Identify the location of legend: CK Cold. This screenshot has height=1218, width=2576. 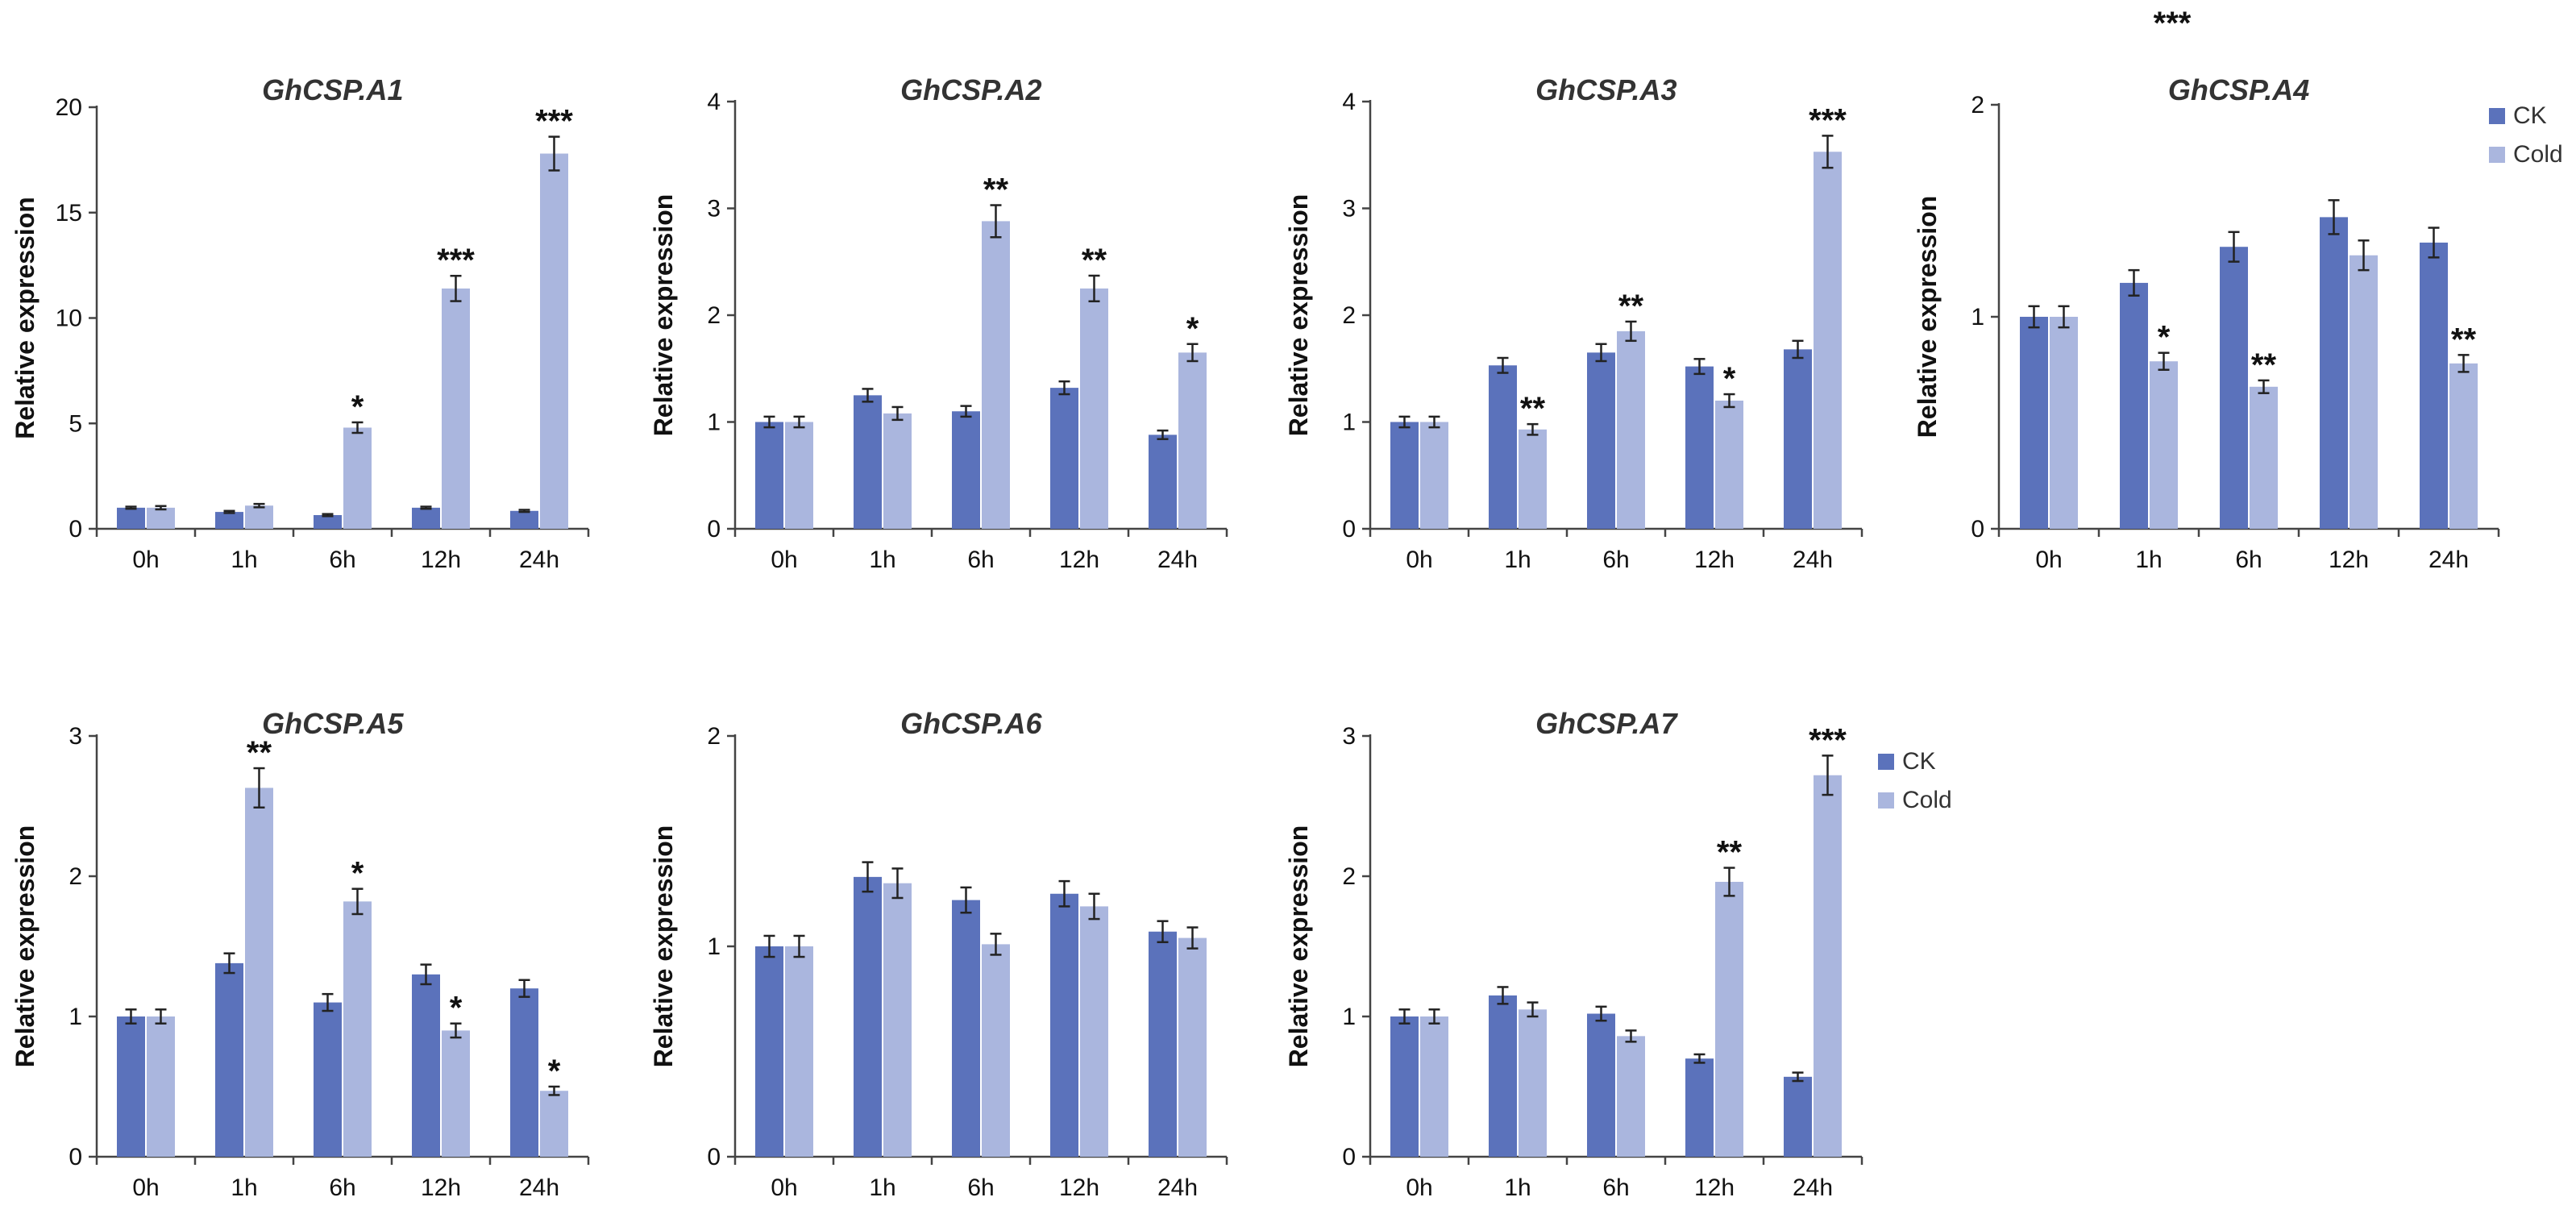
(2526, 135).